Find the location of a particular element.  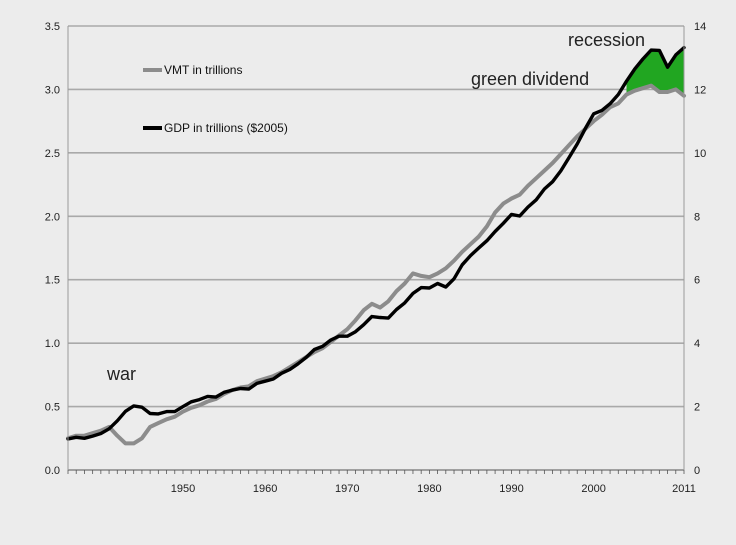

y-tick-label: 2.0 is located at coordinates (52, 217).